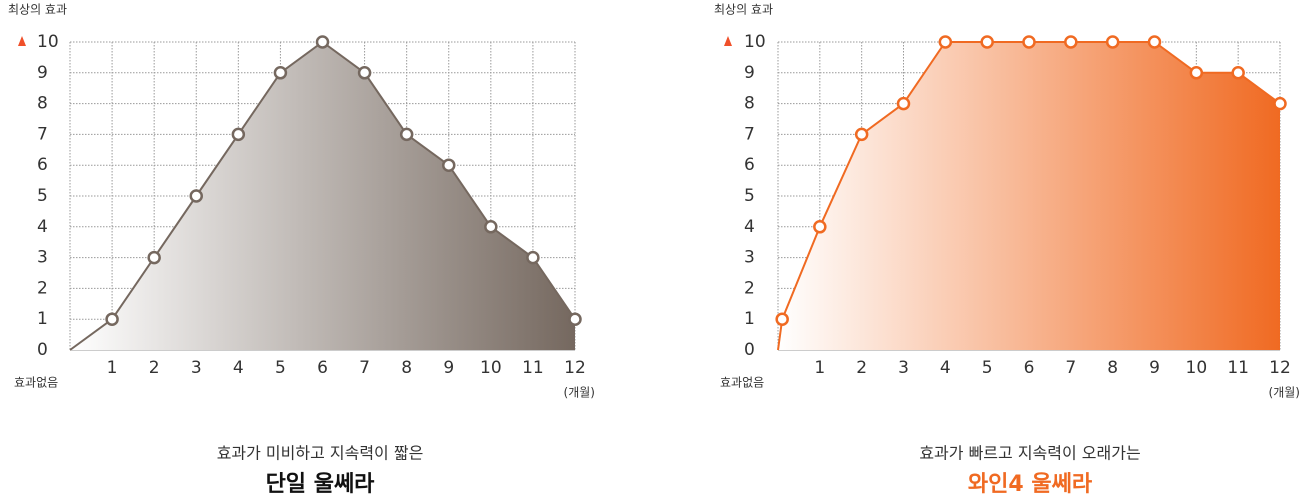 The width and height of the screenshot is (1300, 500). Describe the element at coordinates (1029, 453) in the screenshot. I see `chart-subtitle: 효과가 빠르고 지속력이 오래가는` at that location.